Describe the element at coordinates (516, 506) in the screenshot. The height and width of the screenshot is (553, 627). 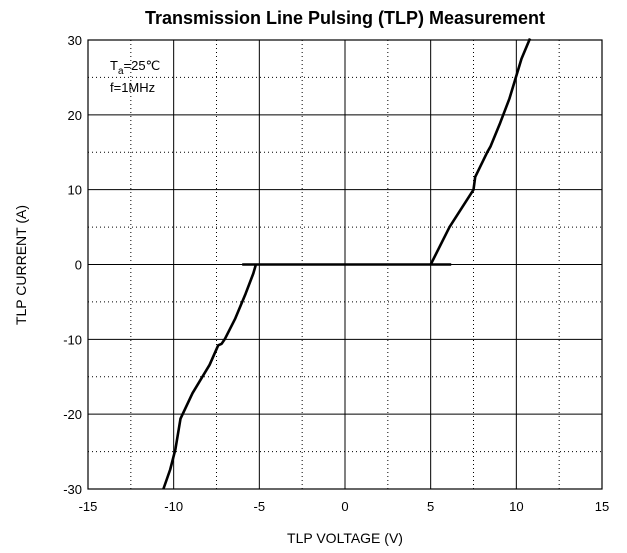
I see `x-tick-label: 10` at that location.